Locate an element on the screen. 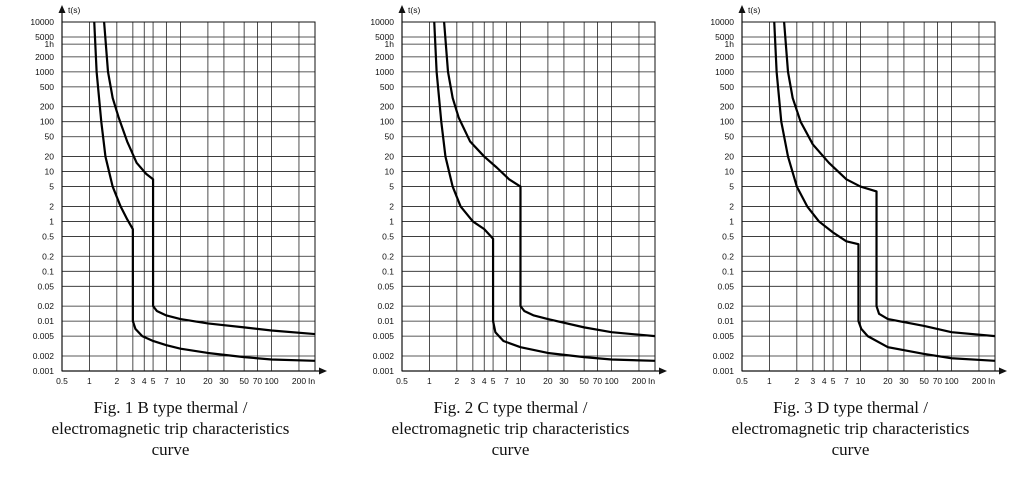 The height and width of the screenshot is (478, 1024). x-axis-label: In is located at coordinates (311, 381).